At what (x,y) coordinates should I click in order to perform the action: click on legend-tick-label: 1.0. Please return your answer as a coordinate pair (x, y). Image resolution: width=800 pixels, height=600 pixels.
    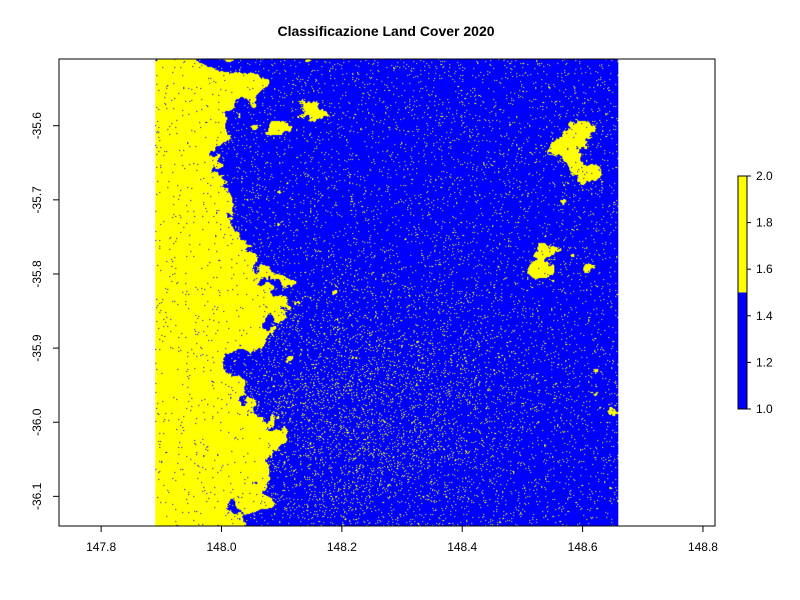
    Looking at the image, I should click on (764, 409).